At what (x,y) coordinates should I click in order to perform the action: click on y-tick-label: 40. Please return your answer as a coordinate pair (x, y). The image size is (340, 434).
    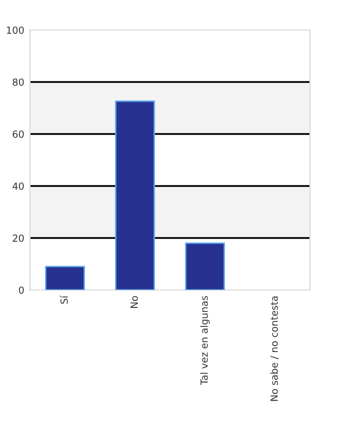
    Looking at the image, I should click on (18, 186).